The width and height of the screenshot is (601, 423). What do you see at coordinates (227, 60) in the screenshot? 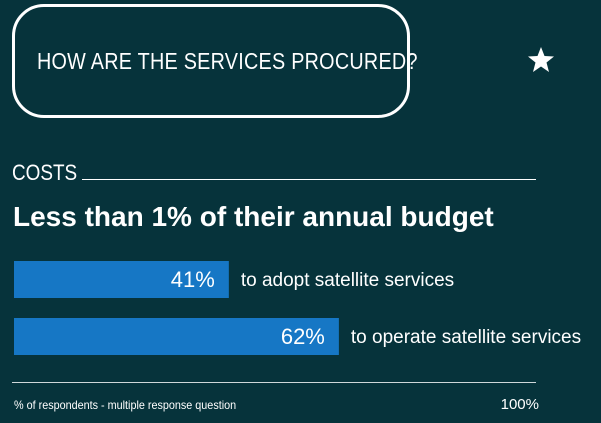
I see `header-title: HOW ARE THE SERVICES PROCURED?` at bounding box center [227, 60].